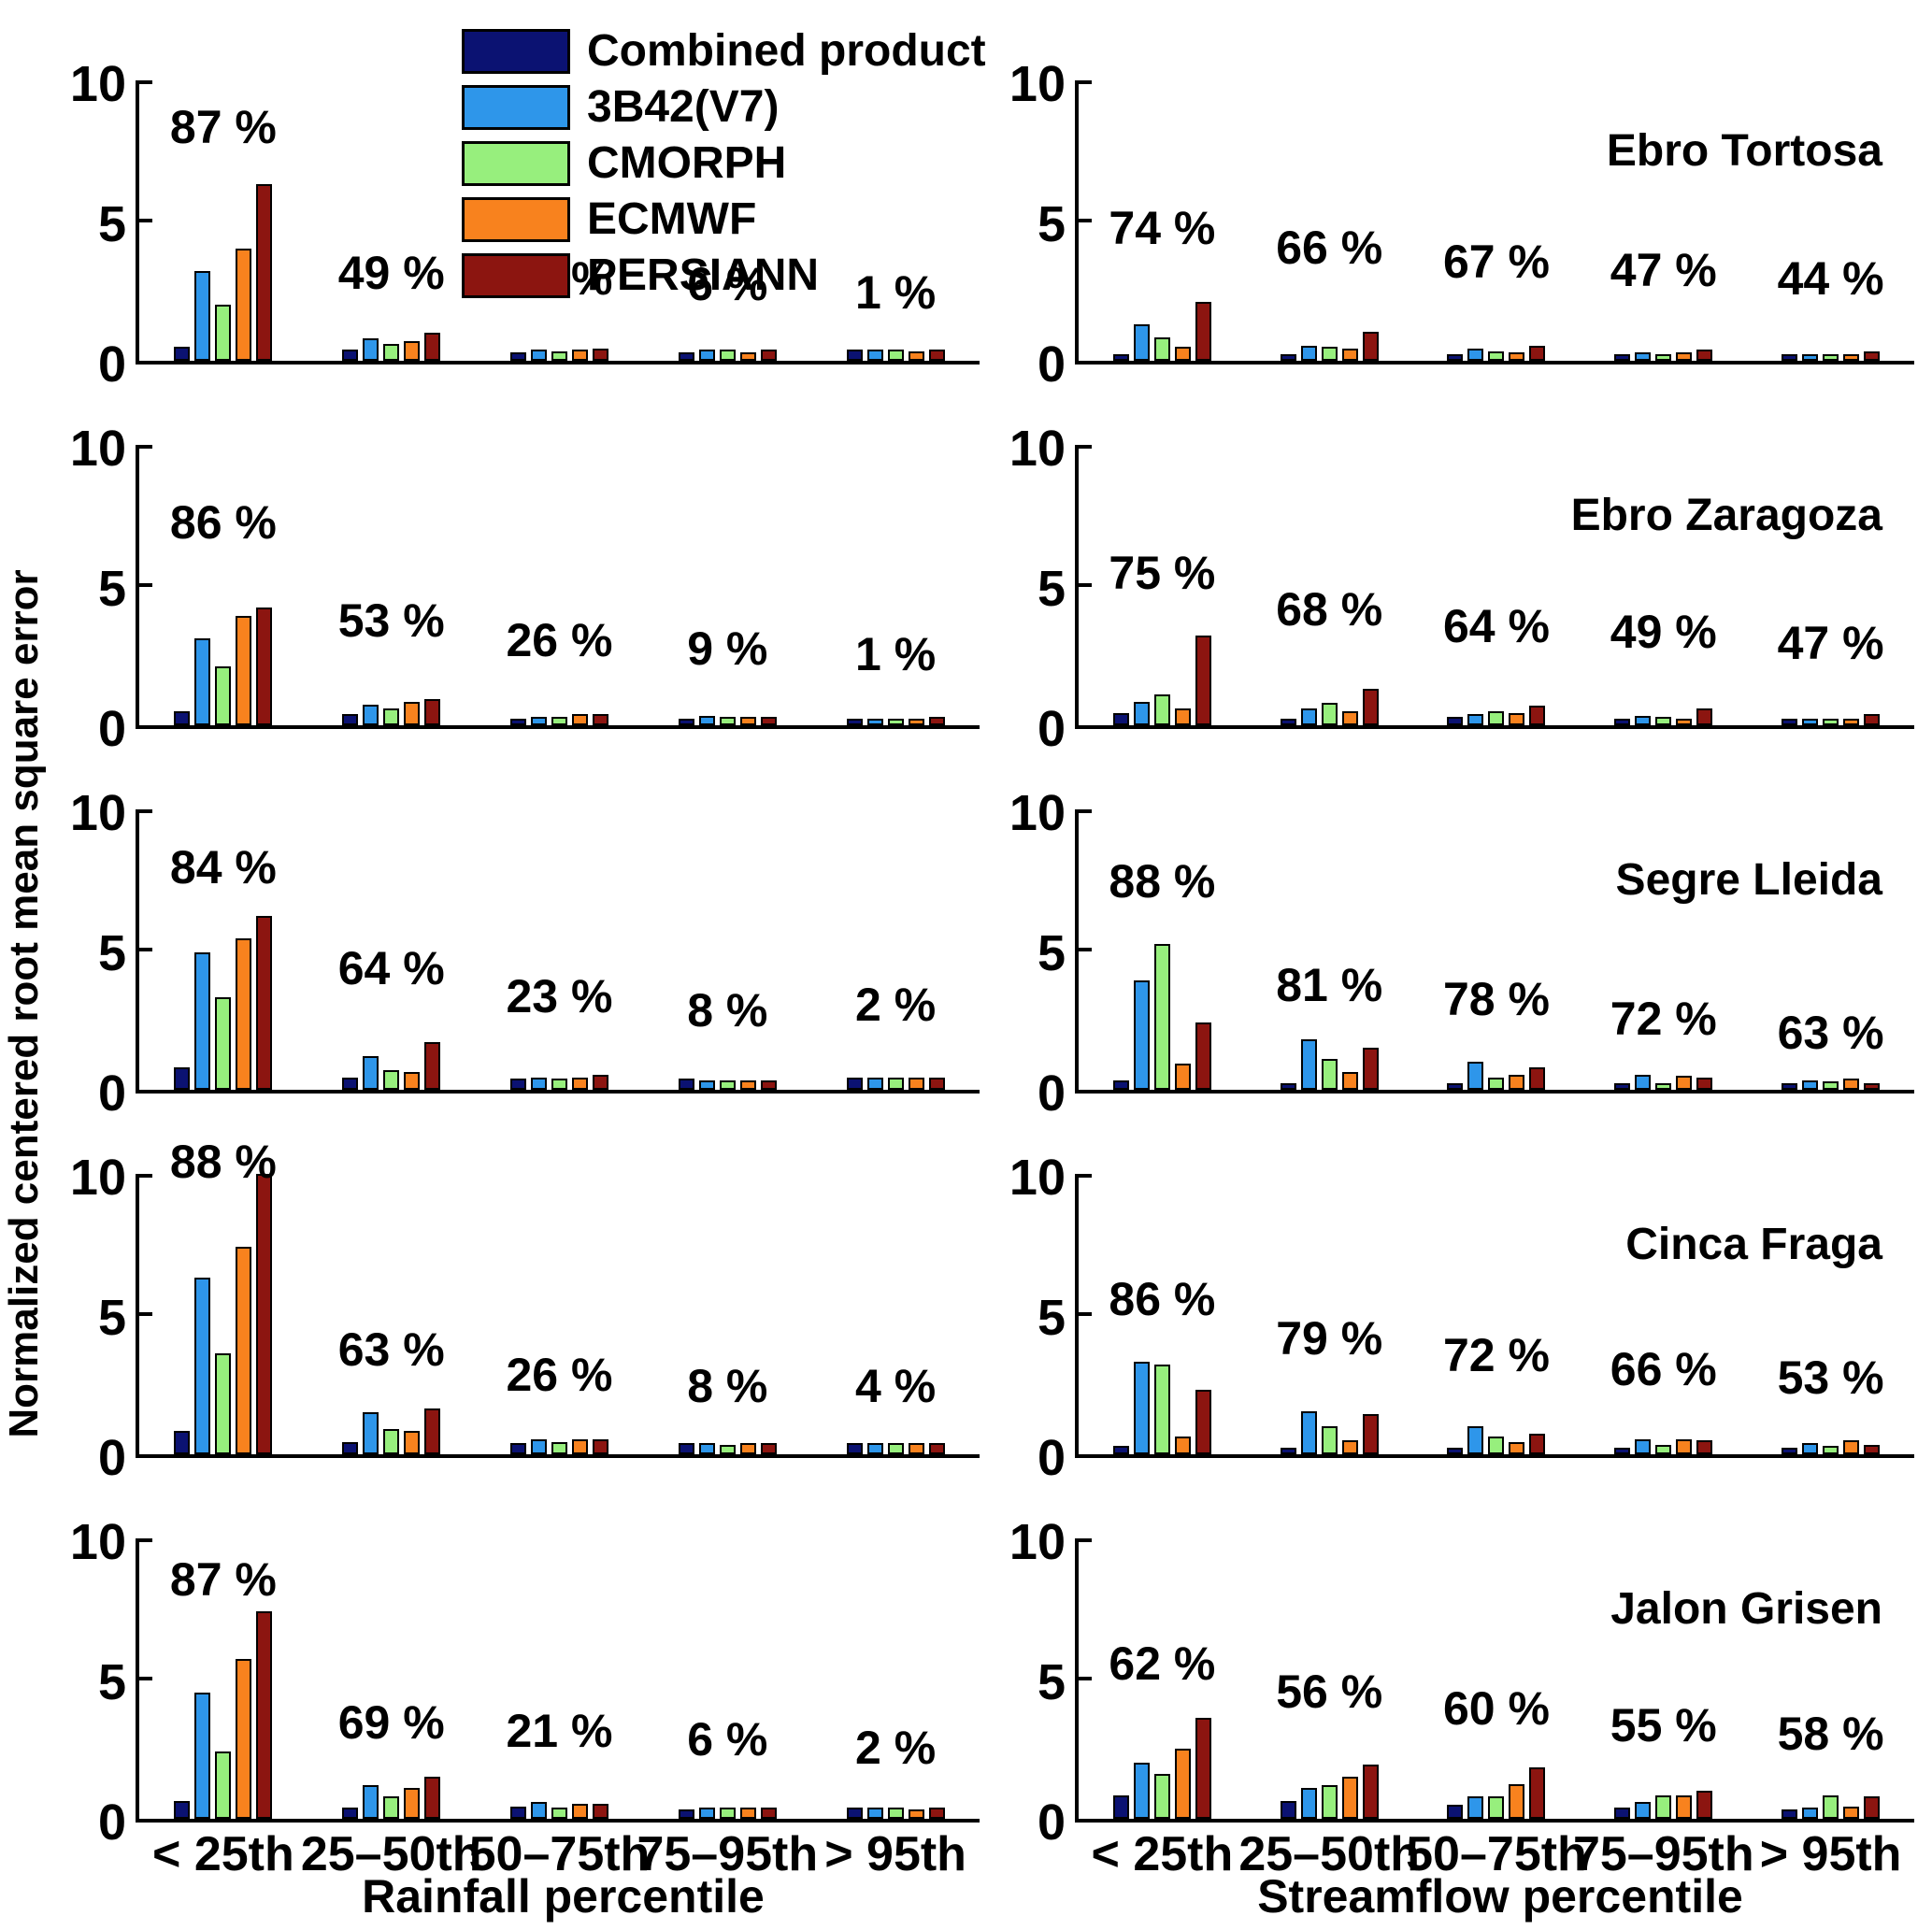  I want to click on group-percentage-label: 69 %, so click(391, 1722).